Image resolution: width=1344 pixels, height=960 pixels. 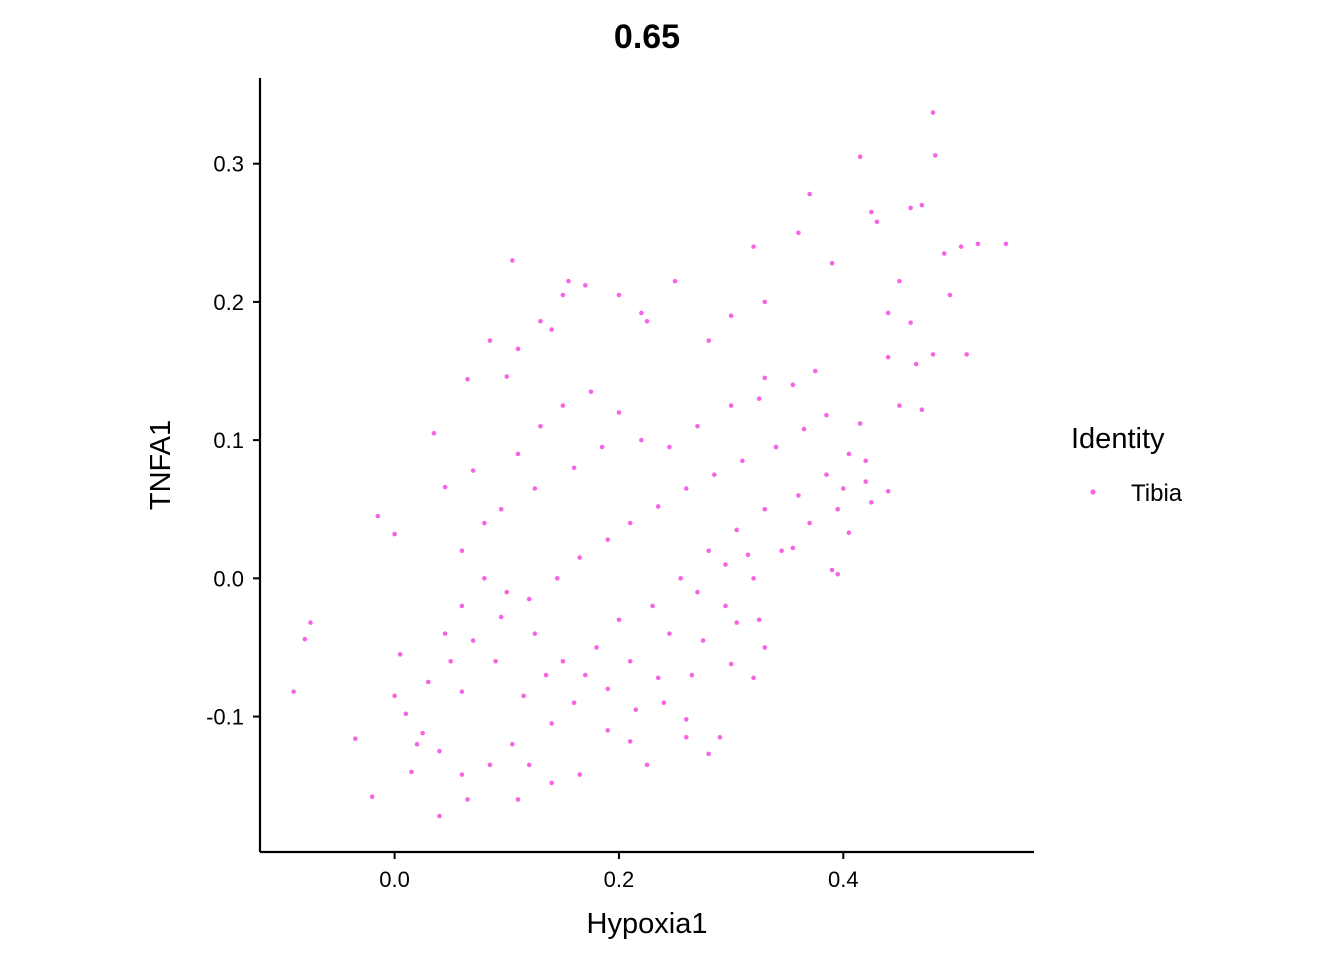 What do you see at coordinates (228, 578) in the screenshot?
I see `y-tick-label: 0.0` at bounding box center [228, 578].